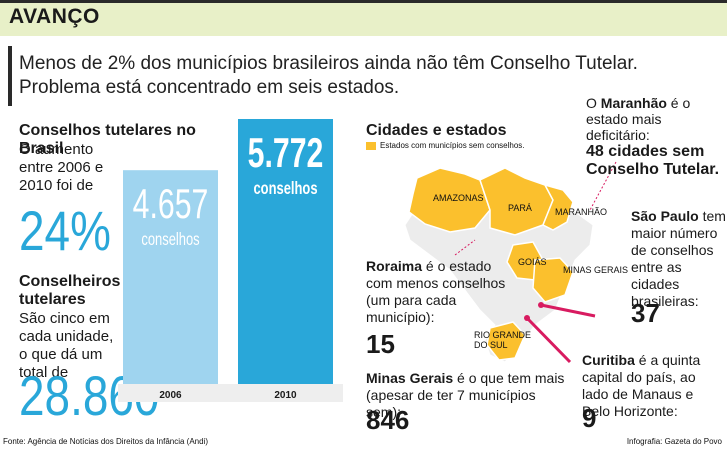 The width and height of the screenshot is (727, 451). What do you see at coordinates (170, 240) in the screenshot?
I see `bar-unit-label-2006: conselhos` at bounding box center [170, 240].